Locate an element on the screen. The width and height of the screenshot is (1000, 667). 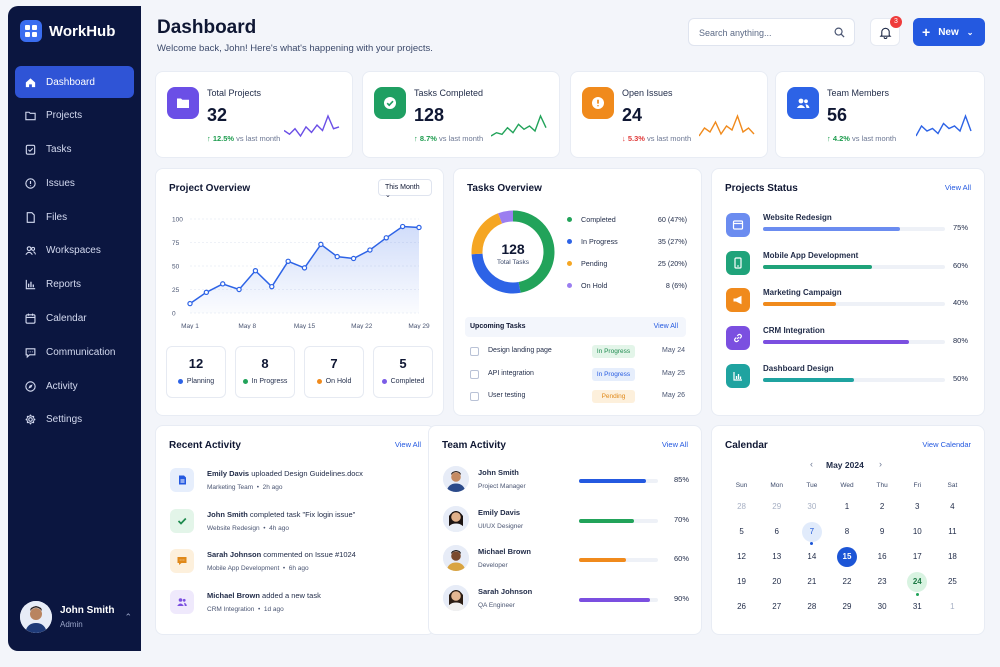
calendar-day: 10 is located at coordinates (917, 531).